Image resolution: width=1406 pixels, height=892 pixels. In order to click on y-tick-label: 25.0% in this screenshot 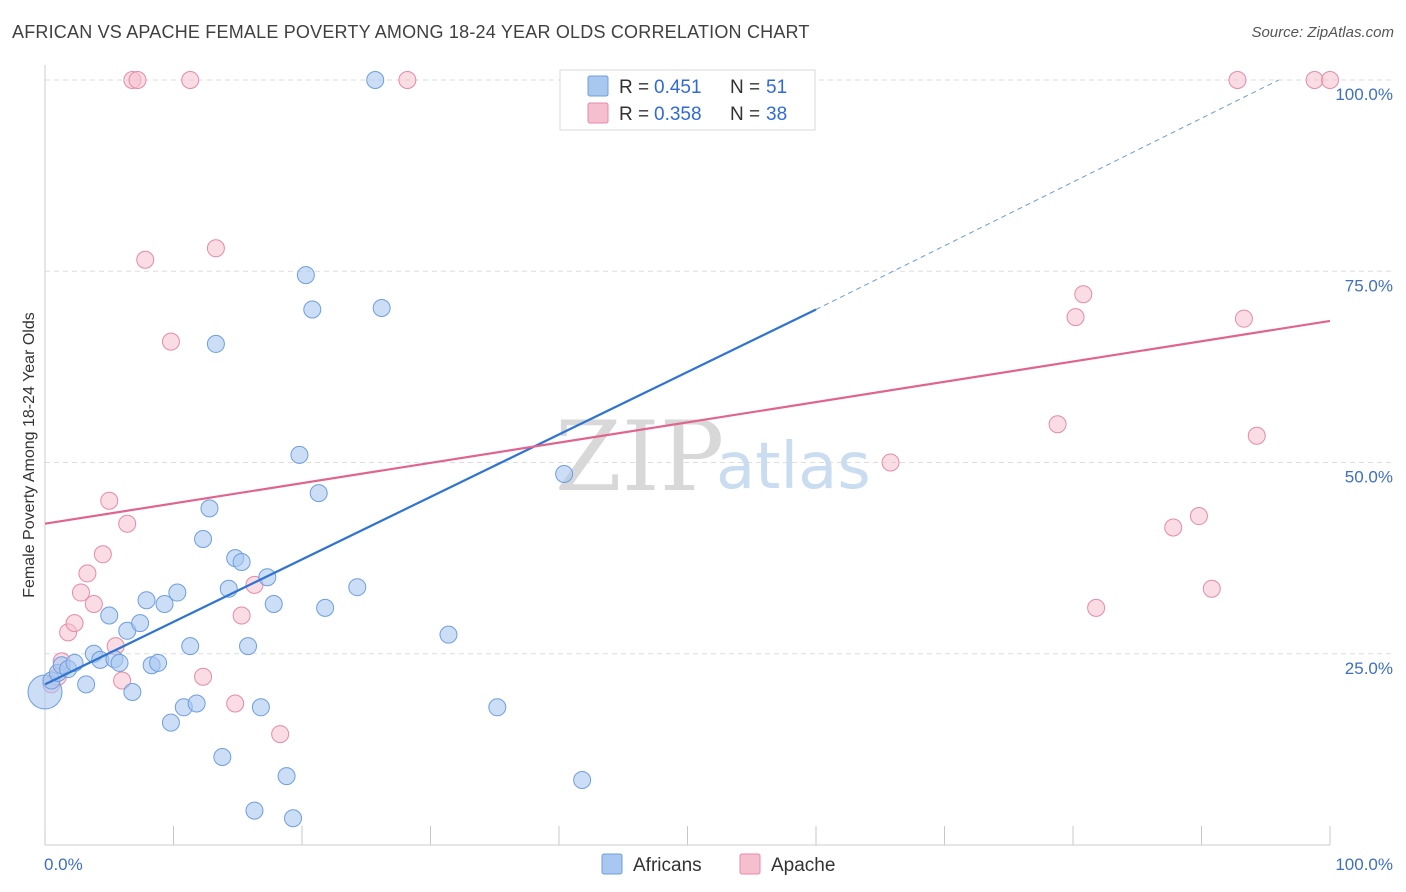, I will do `click(1369, 668)`.